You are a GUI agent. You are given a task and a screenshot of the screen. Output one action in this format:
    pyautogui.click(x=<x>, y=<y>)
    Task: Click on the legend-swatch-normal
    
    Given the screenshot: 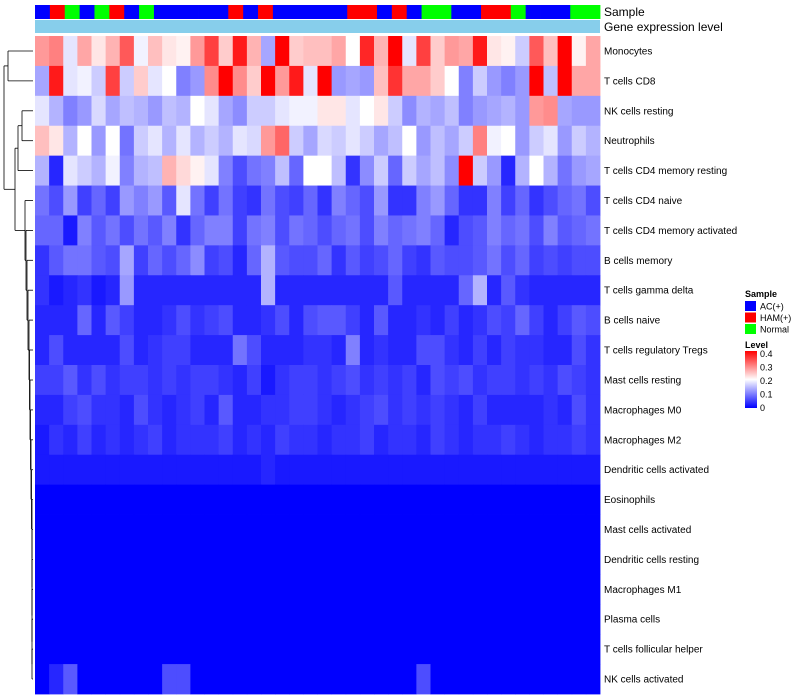 What is the action you would take?
    pyautogui.click(x=750, y=329)
    